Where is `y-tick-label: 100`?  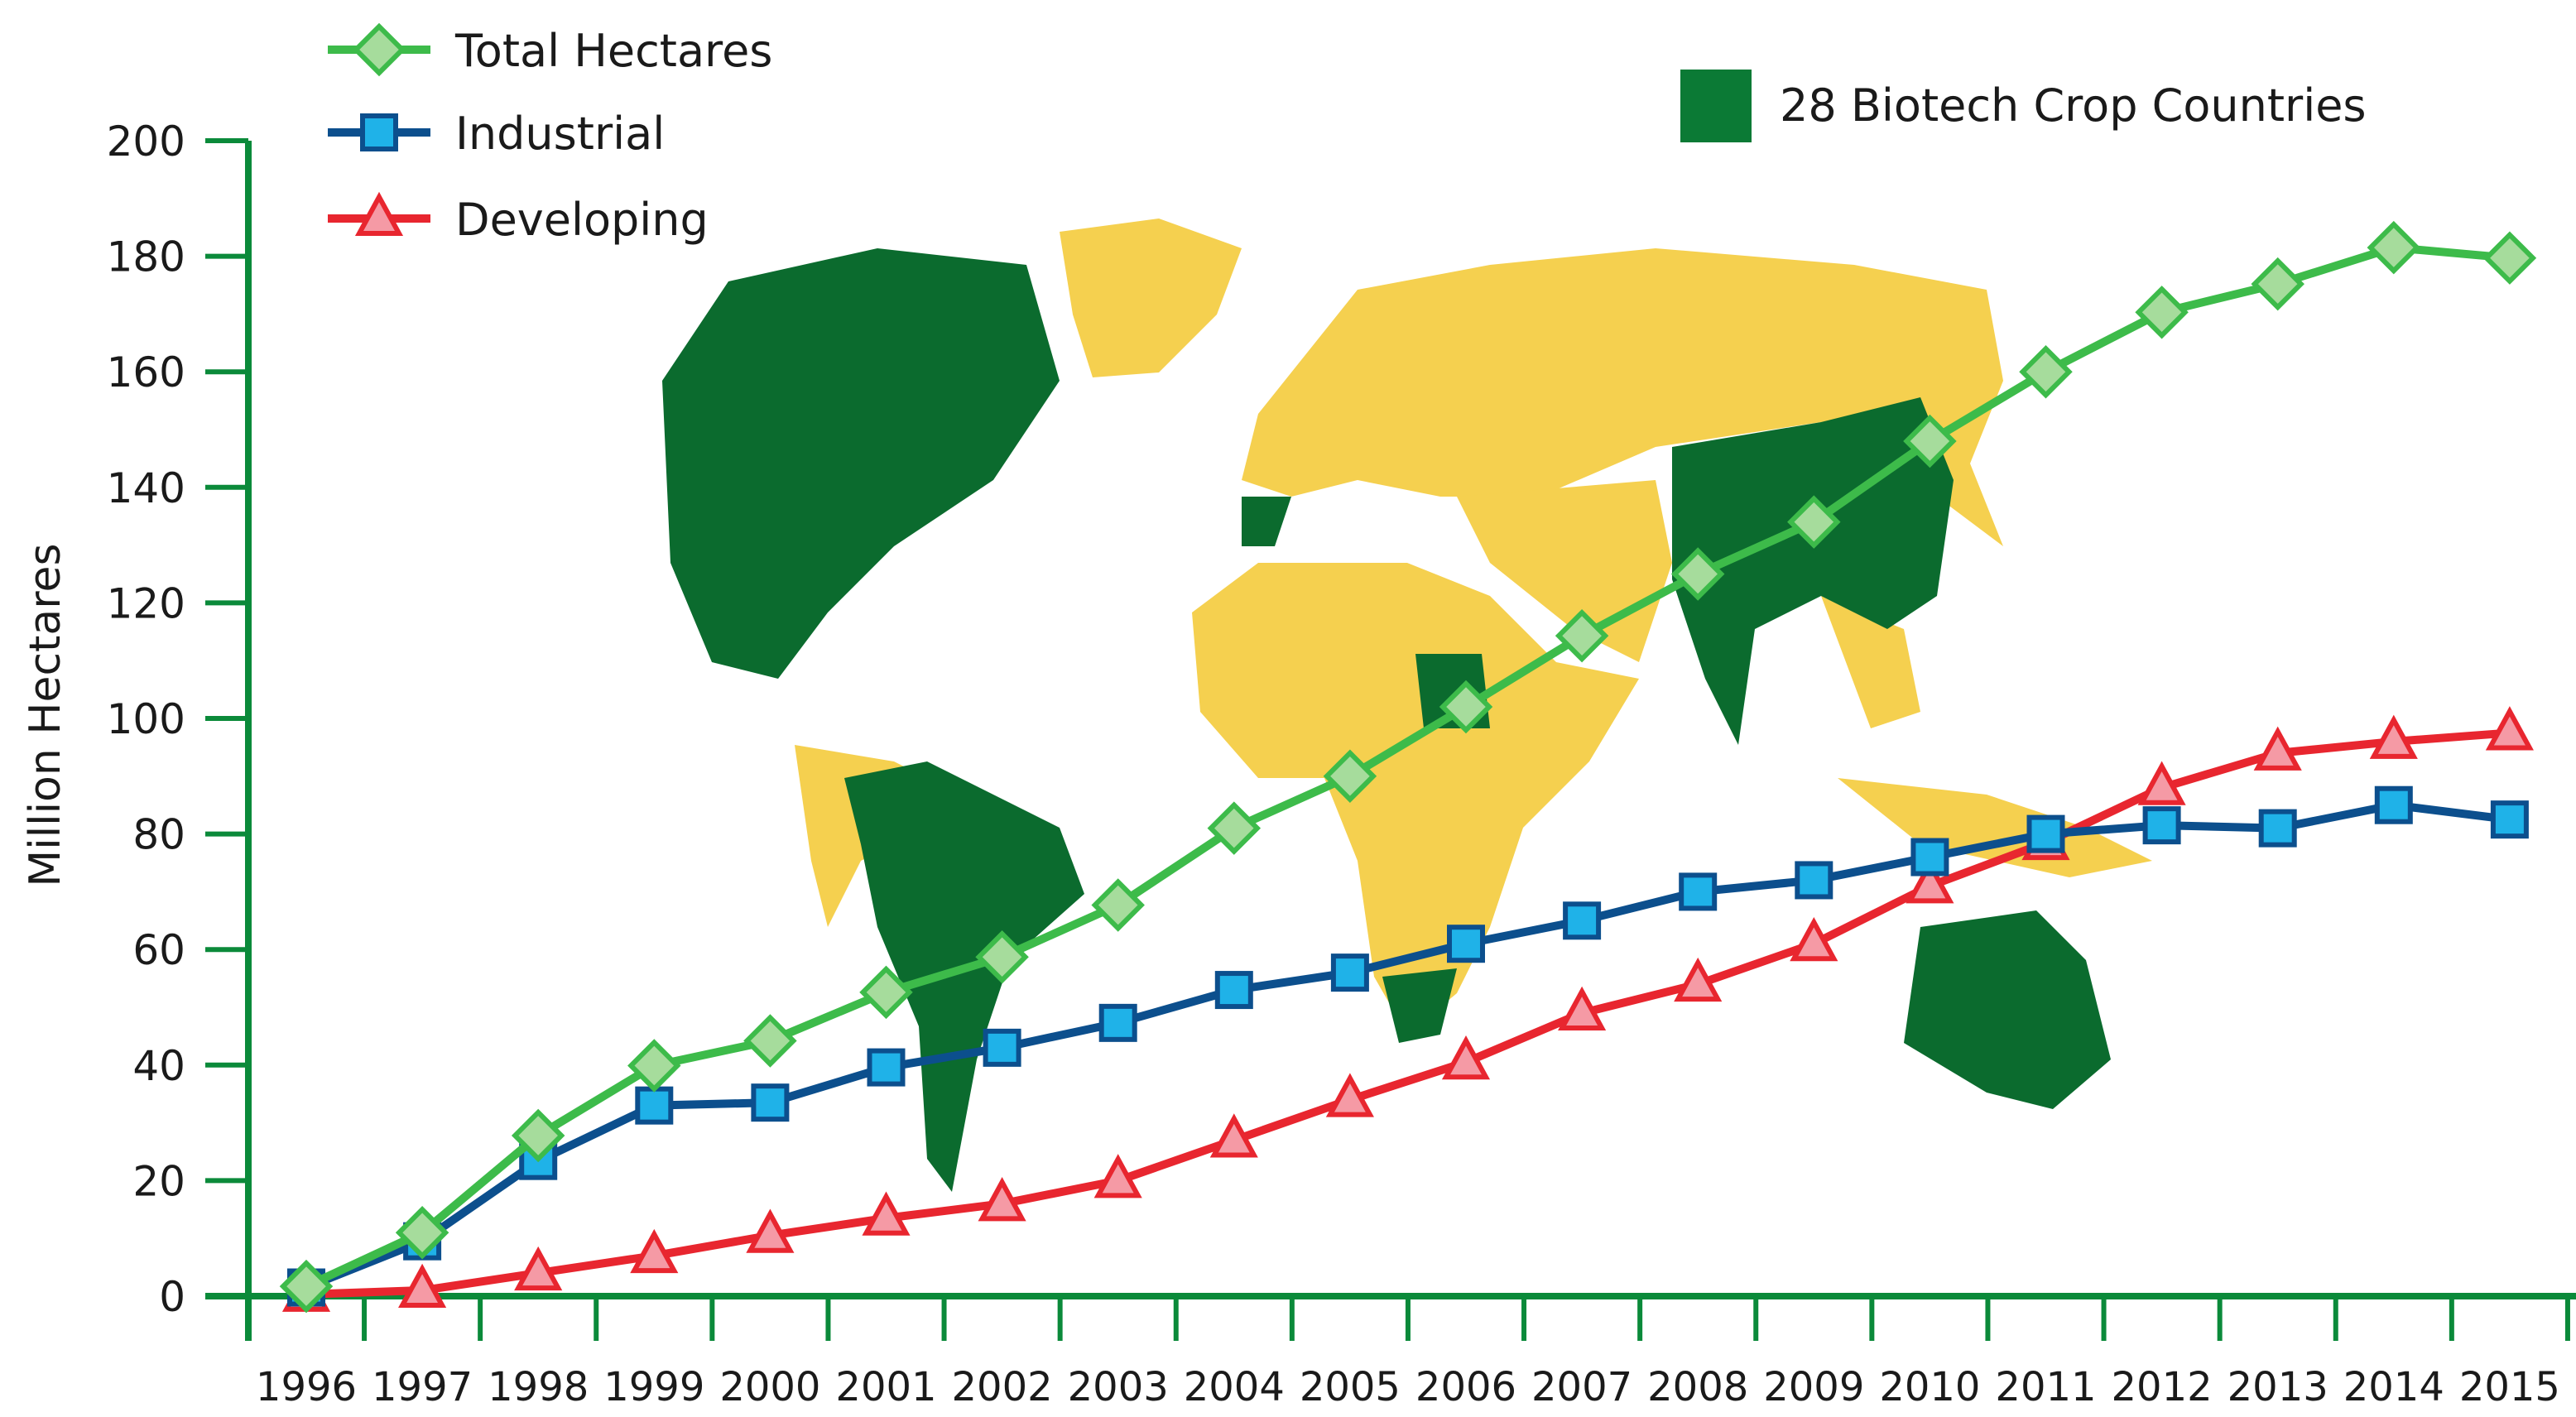
y-tick-label: 100 is located at coordinates (146, 719).